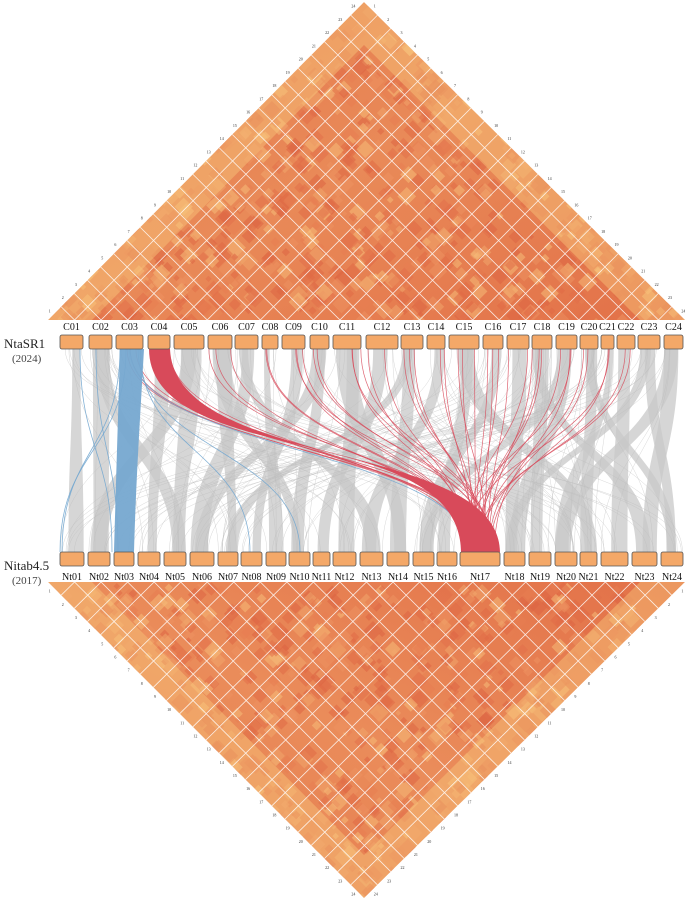  I want to click on heatmap-tick-label: 8, so click(468, 98).